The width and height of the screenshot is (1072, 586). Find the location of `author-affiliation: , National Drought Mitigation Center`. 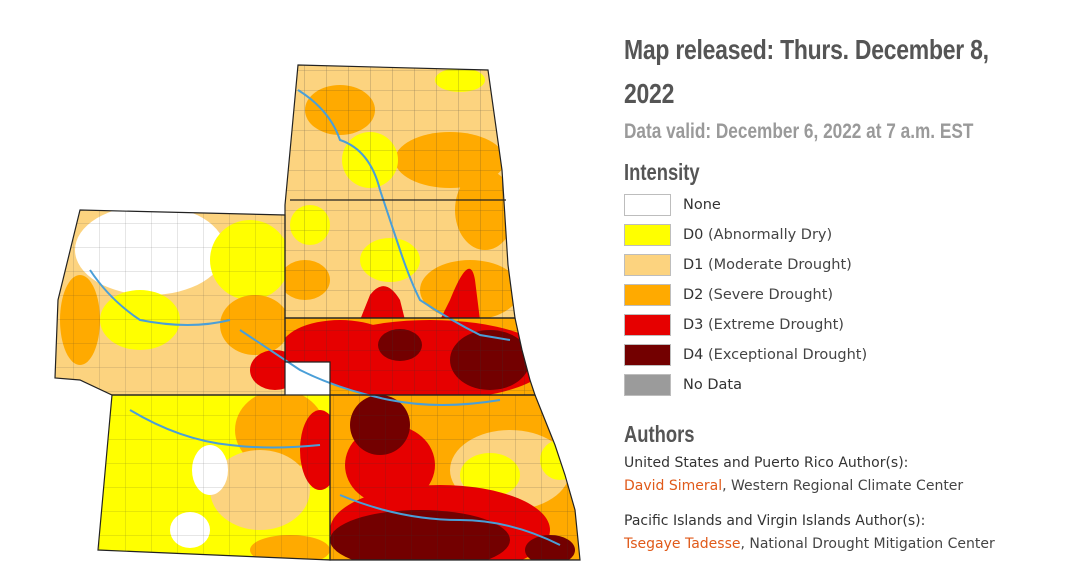

author-affiliation: , National Drought Mitigation Center is located at coordinates (867, 544).